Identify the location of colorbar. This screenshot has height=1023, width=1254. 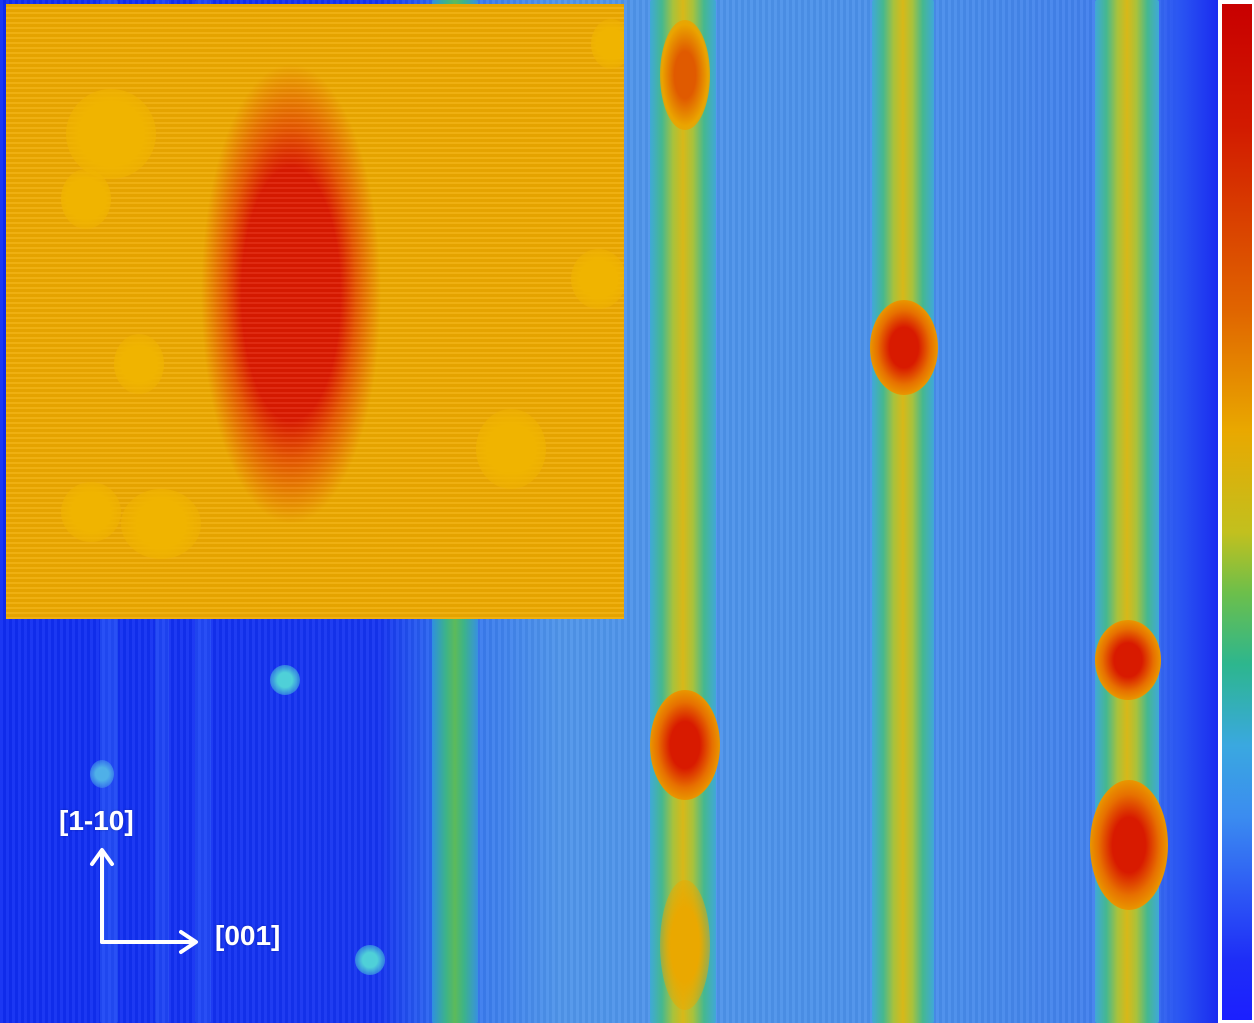
(1237, 512).